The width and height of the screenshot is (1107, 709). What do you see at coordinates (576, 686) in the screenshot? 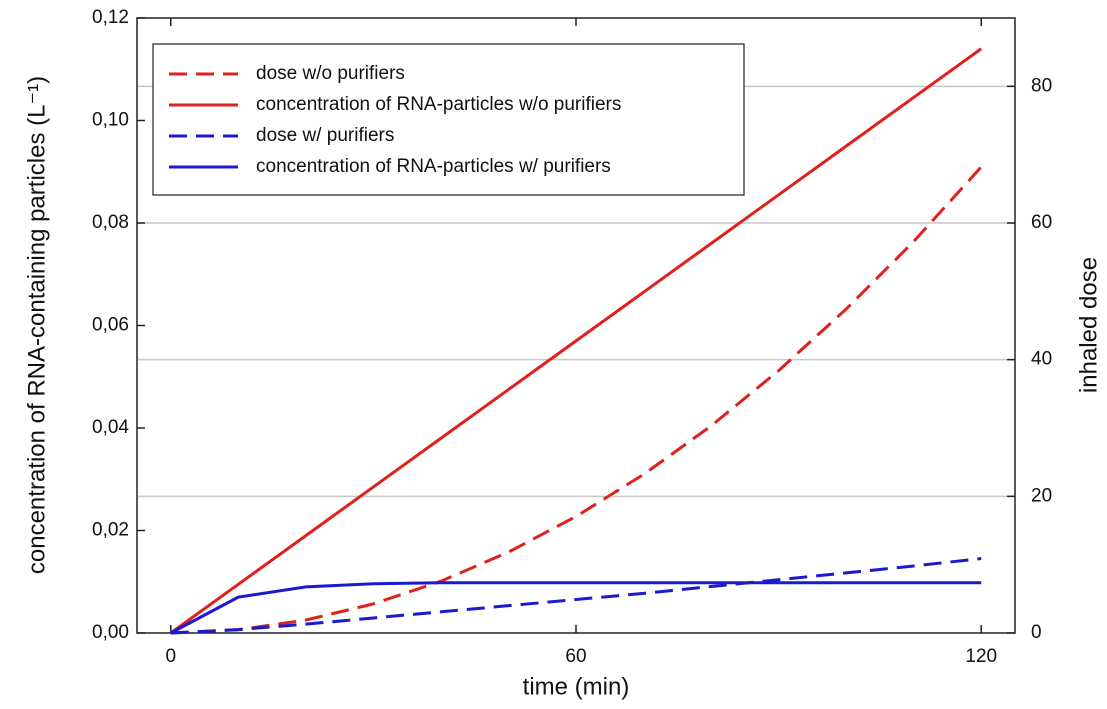
I see `x-axis-label: time (min)` at bounding box center [576, 686].